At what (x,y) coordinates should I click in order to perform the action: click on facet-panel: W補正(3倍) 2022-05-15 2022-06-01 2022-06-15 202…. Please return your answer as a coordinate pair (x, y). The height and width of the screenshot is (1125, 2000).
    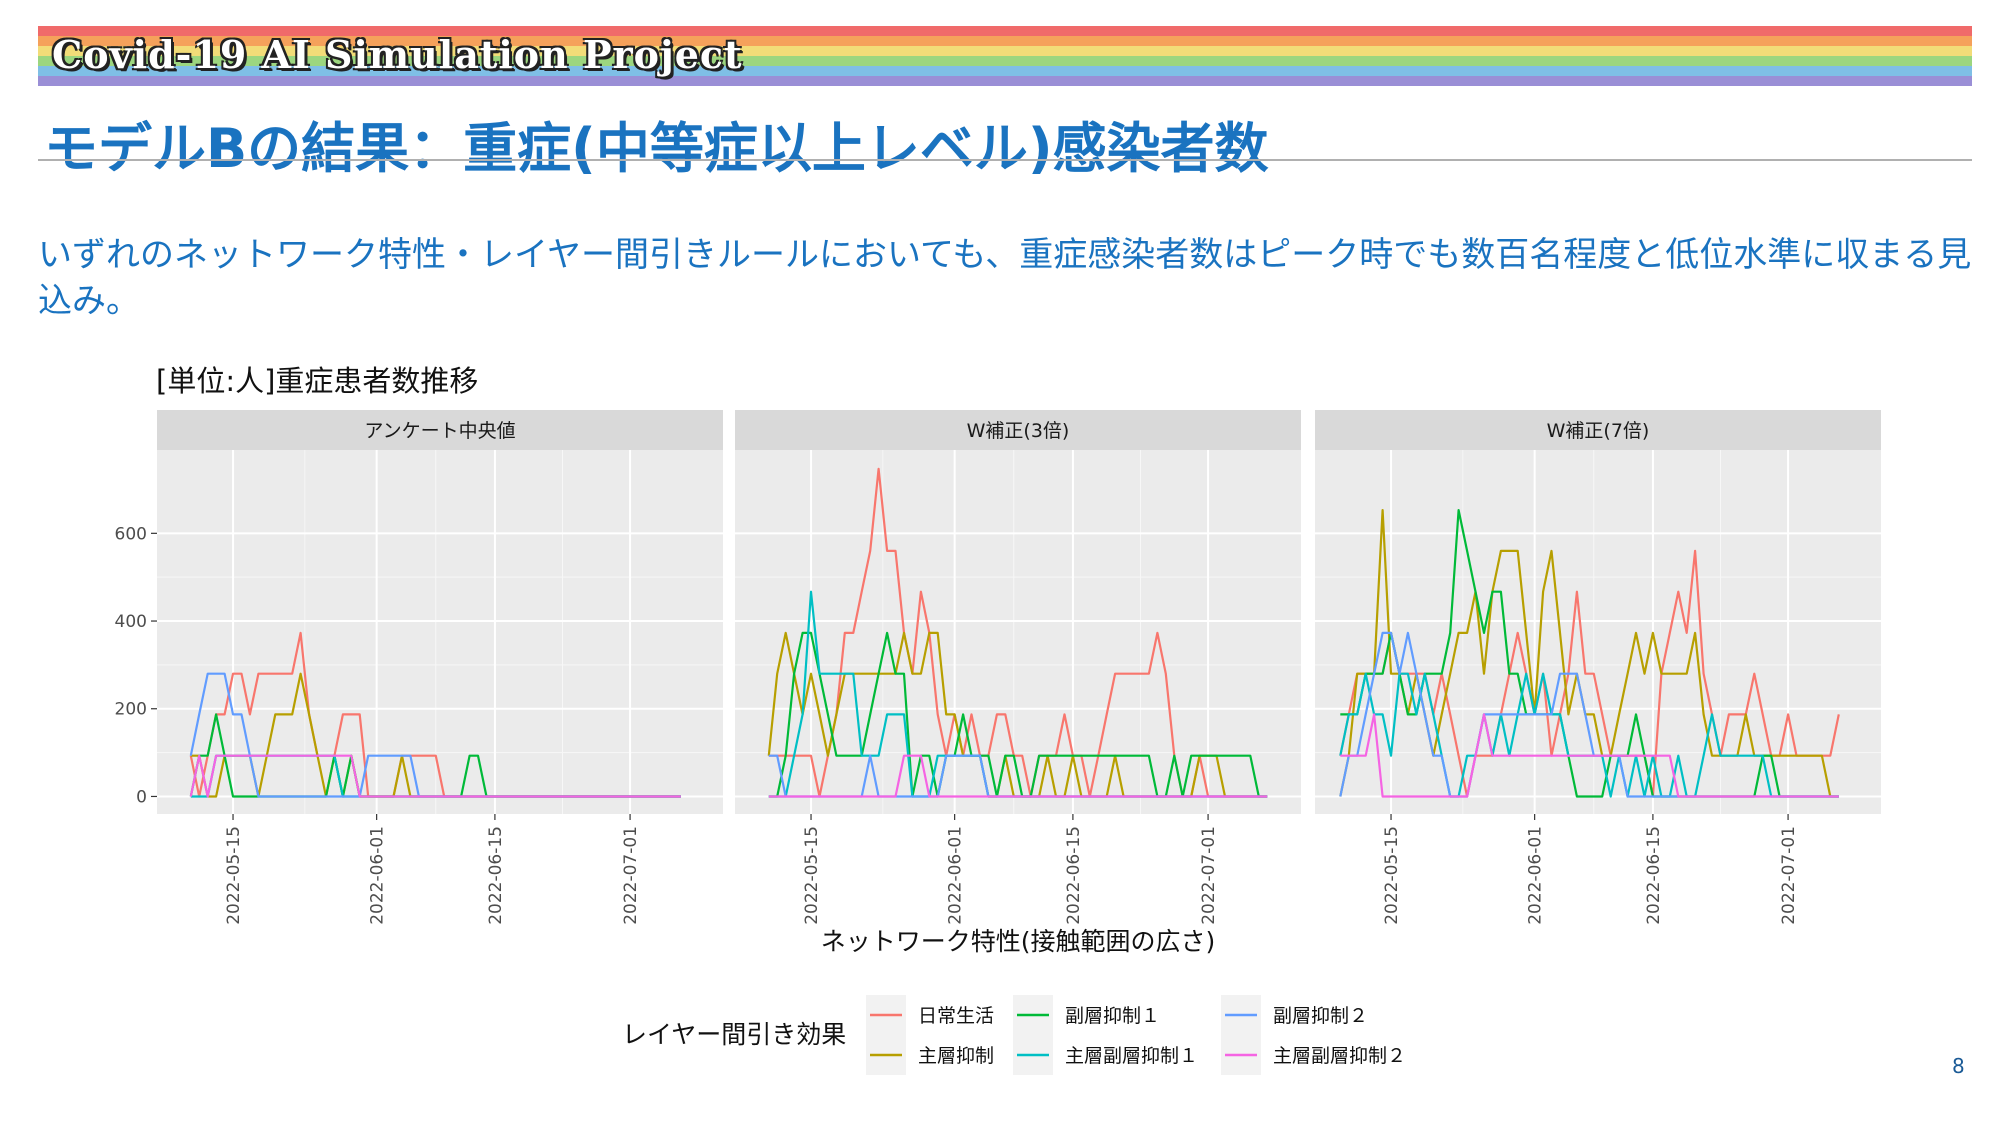
    Looking at the image, I should click on (1018, 667).